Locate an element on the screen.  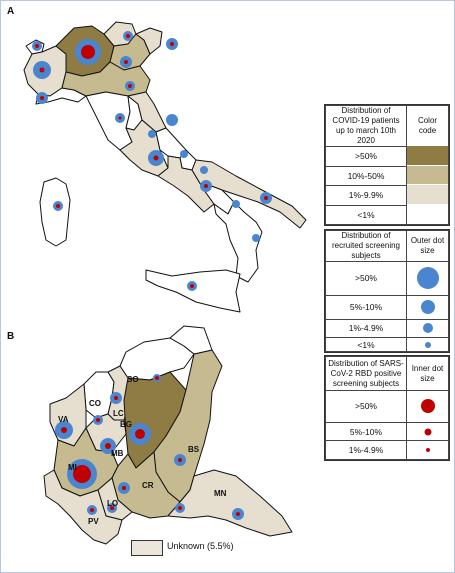
province-label: CR is located at coordinates (148, 485).